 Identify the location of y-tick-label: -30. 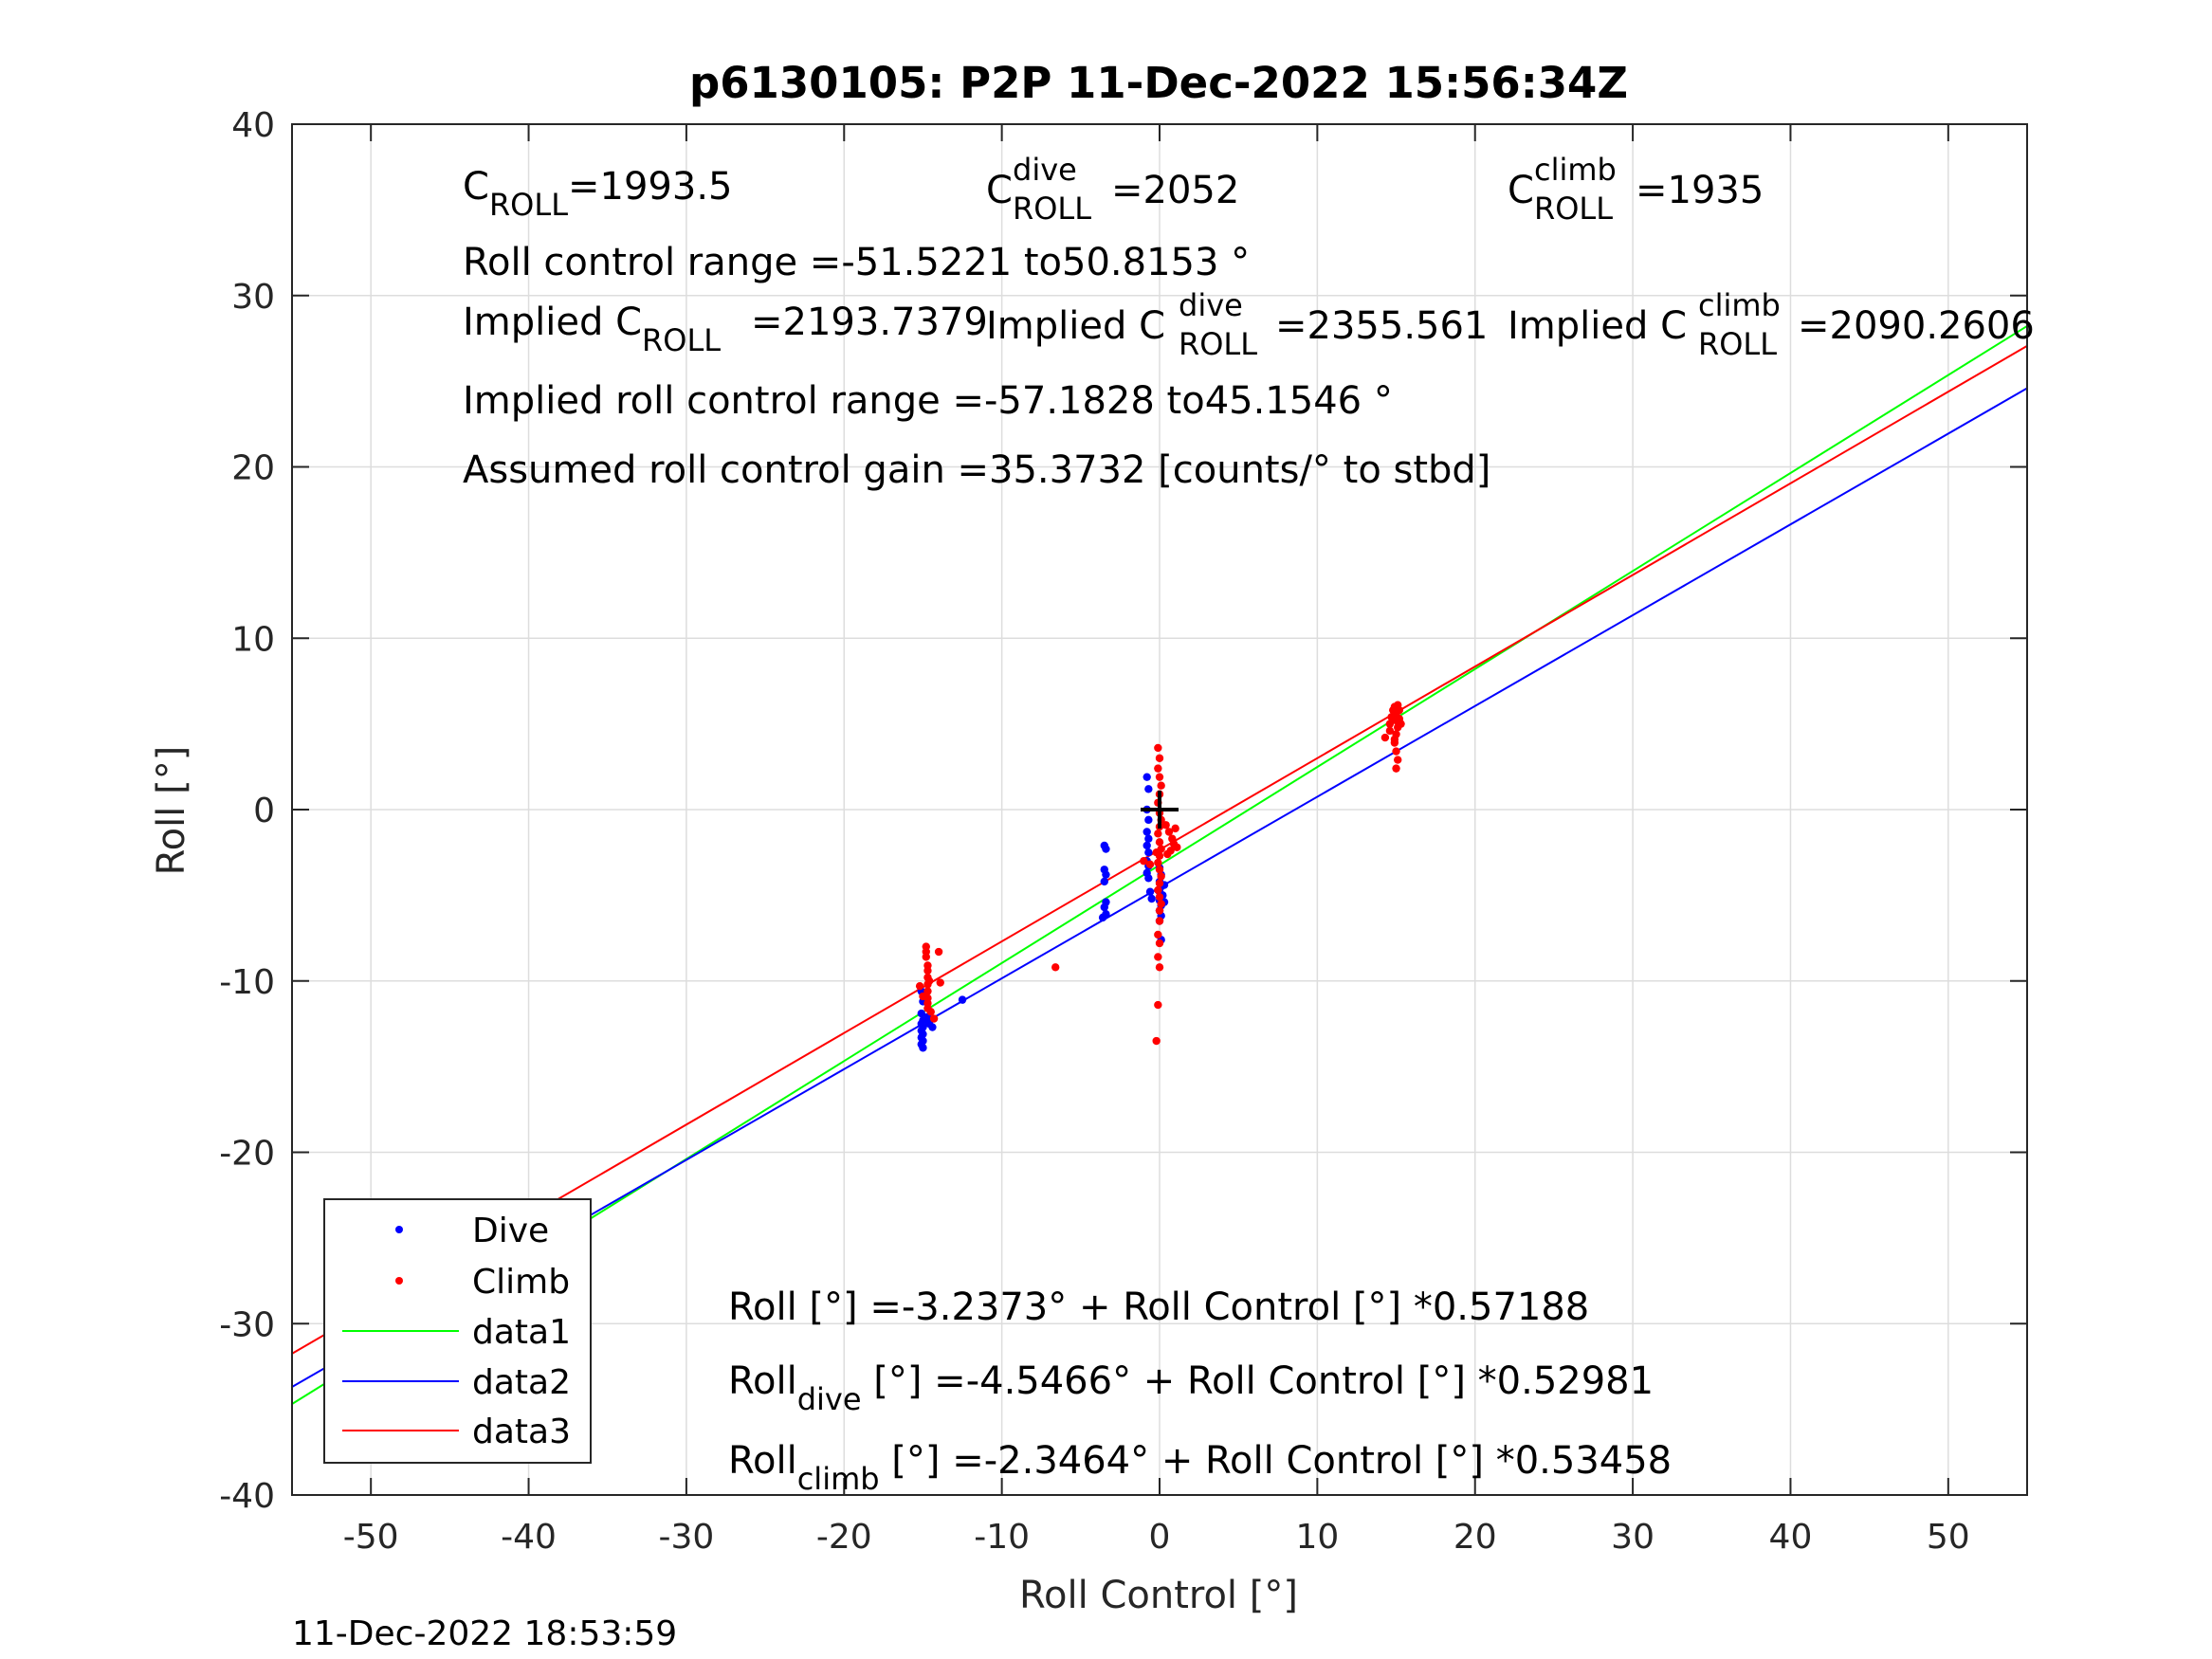
(247, 1324).